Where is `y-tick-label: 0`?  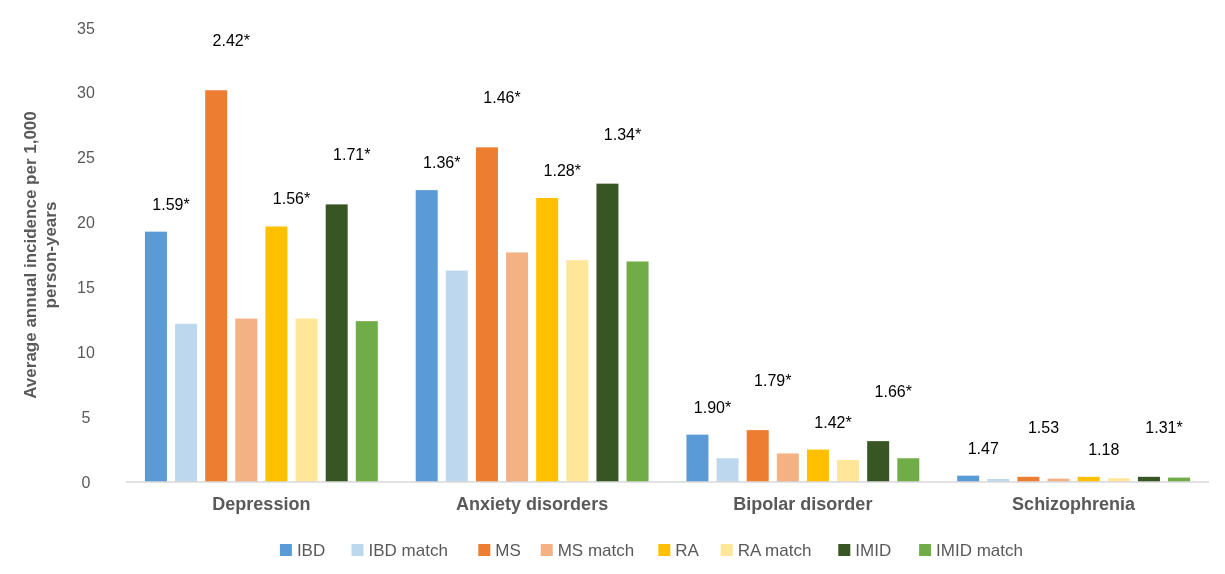 y-tick-label: 0 is located at coordinates (86, 482).